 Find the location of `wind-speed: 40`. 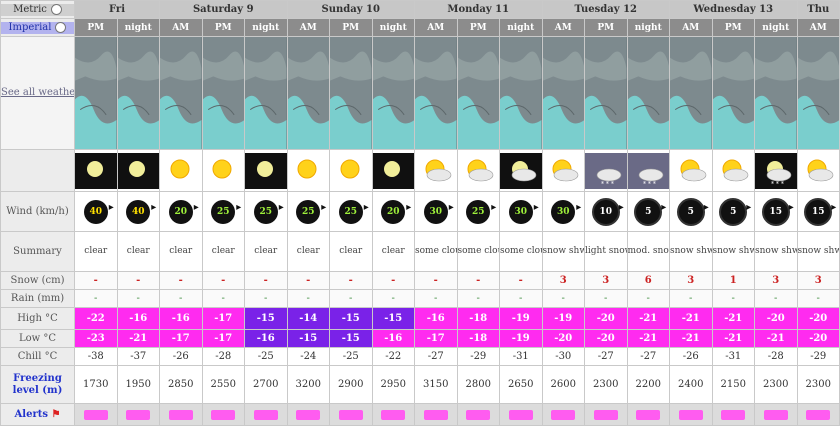

wind-speed: 40 is located at coordinates (96, 212).